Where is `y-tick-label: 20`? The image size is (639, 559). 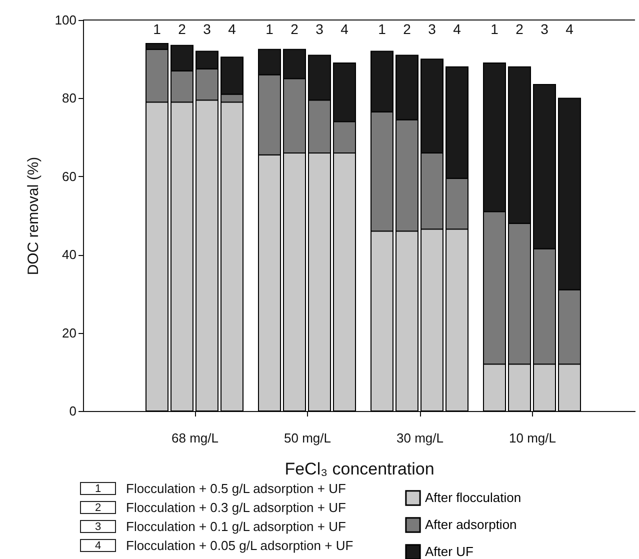 y-tick-label: 20 is located at coordinates (69, 332).